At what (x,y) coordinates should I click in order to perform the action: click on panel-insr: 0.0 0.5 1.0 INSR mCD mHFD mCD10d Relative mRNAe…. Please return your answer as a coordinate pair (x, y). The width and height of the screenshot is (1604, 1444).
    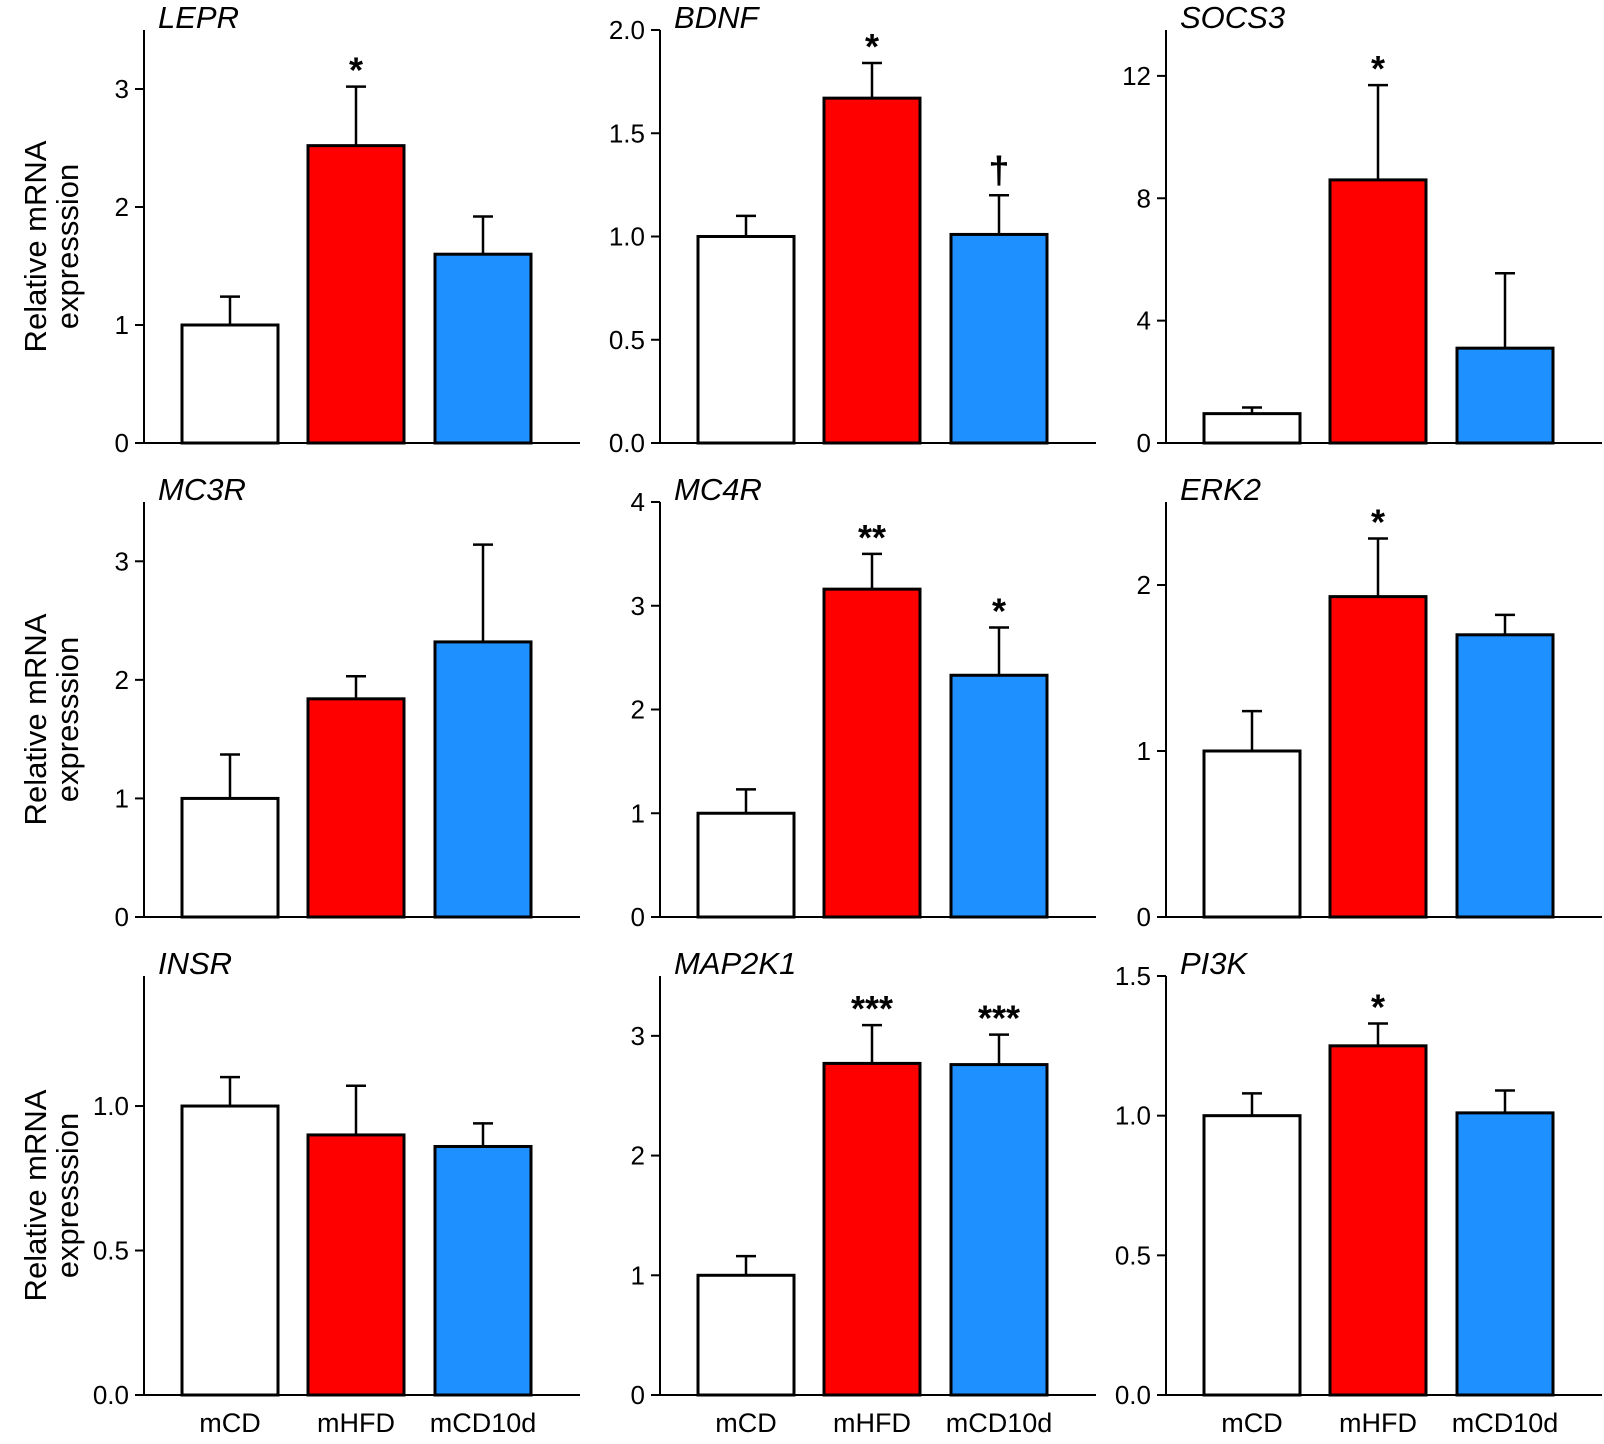
    Looking at the image, I should click on (299, 1192).